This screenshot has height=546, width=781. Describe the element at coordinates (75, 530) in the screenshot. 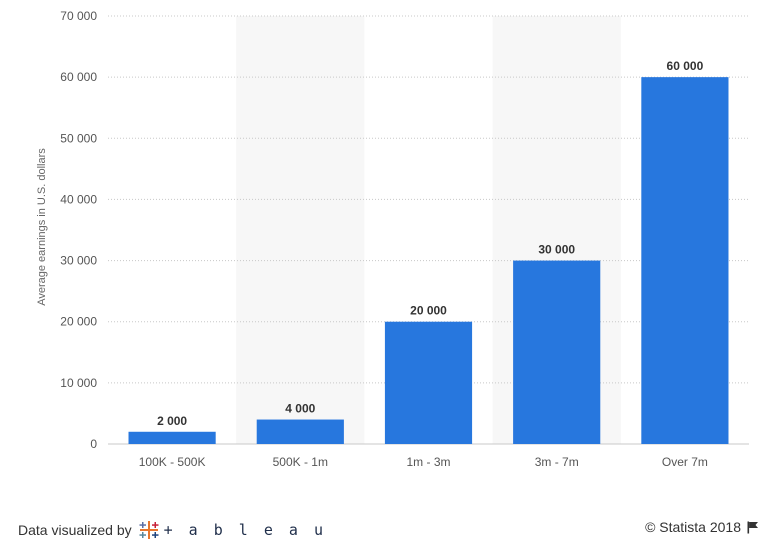

I see `credit-label: Data visualized by` at that location.